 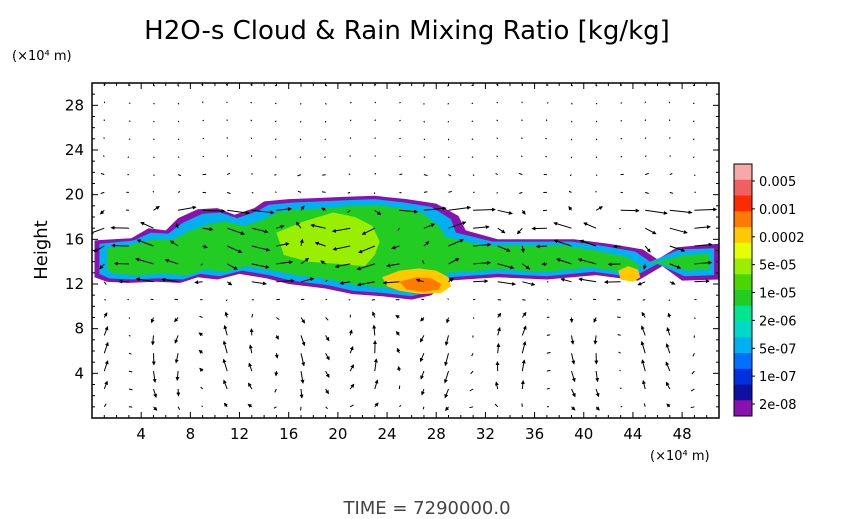 What do you see at coordinates (777, 210) in the screenshot?
I see `colorbar-label: 0.001` at bounding box center [777, 210].